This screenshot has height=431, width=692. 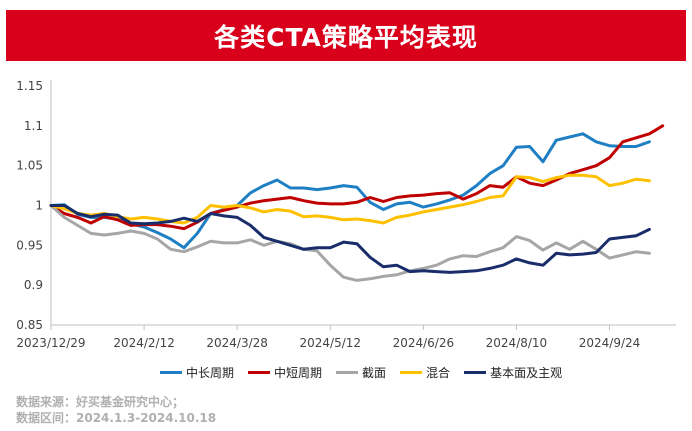 I want to click on legend-item-1: 中短周期, so click(x=285, y=372).